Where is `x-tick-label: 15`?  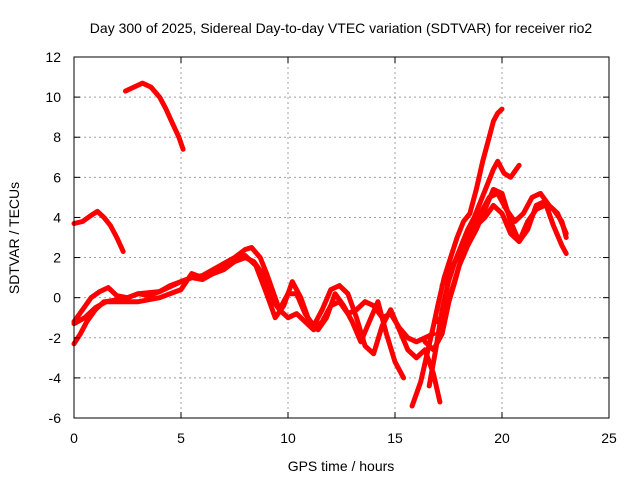 x-tick-label: 15 is located at coordinates (395, 438).